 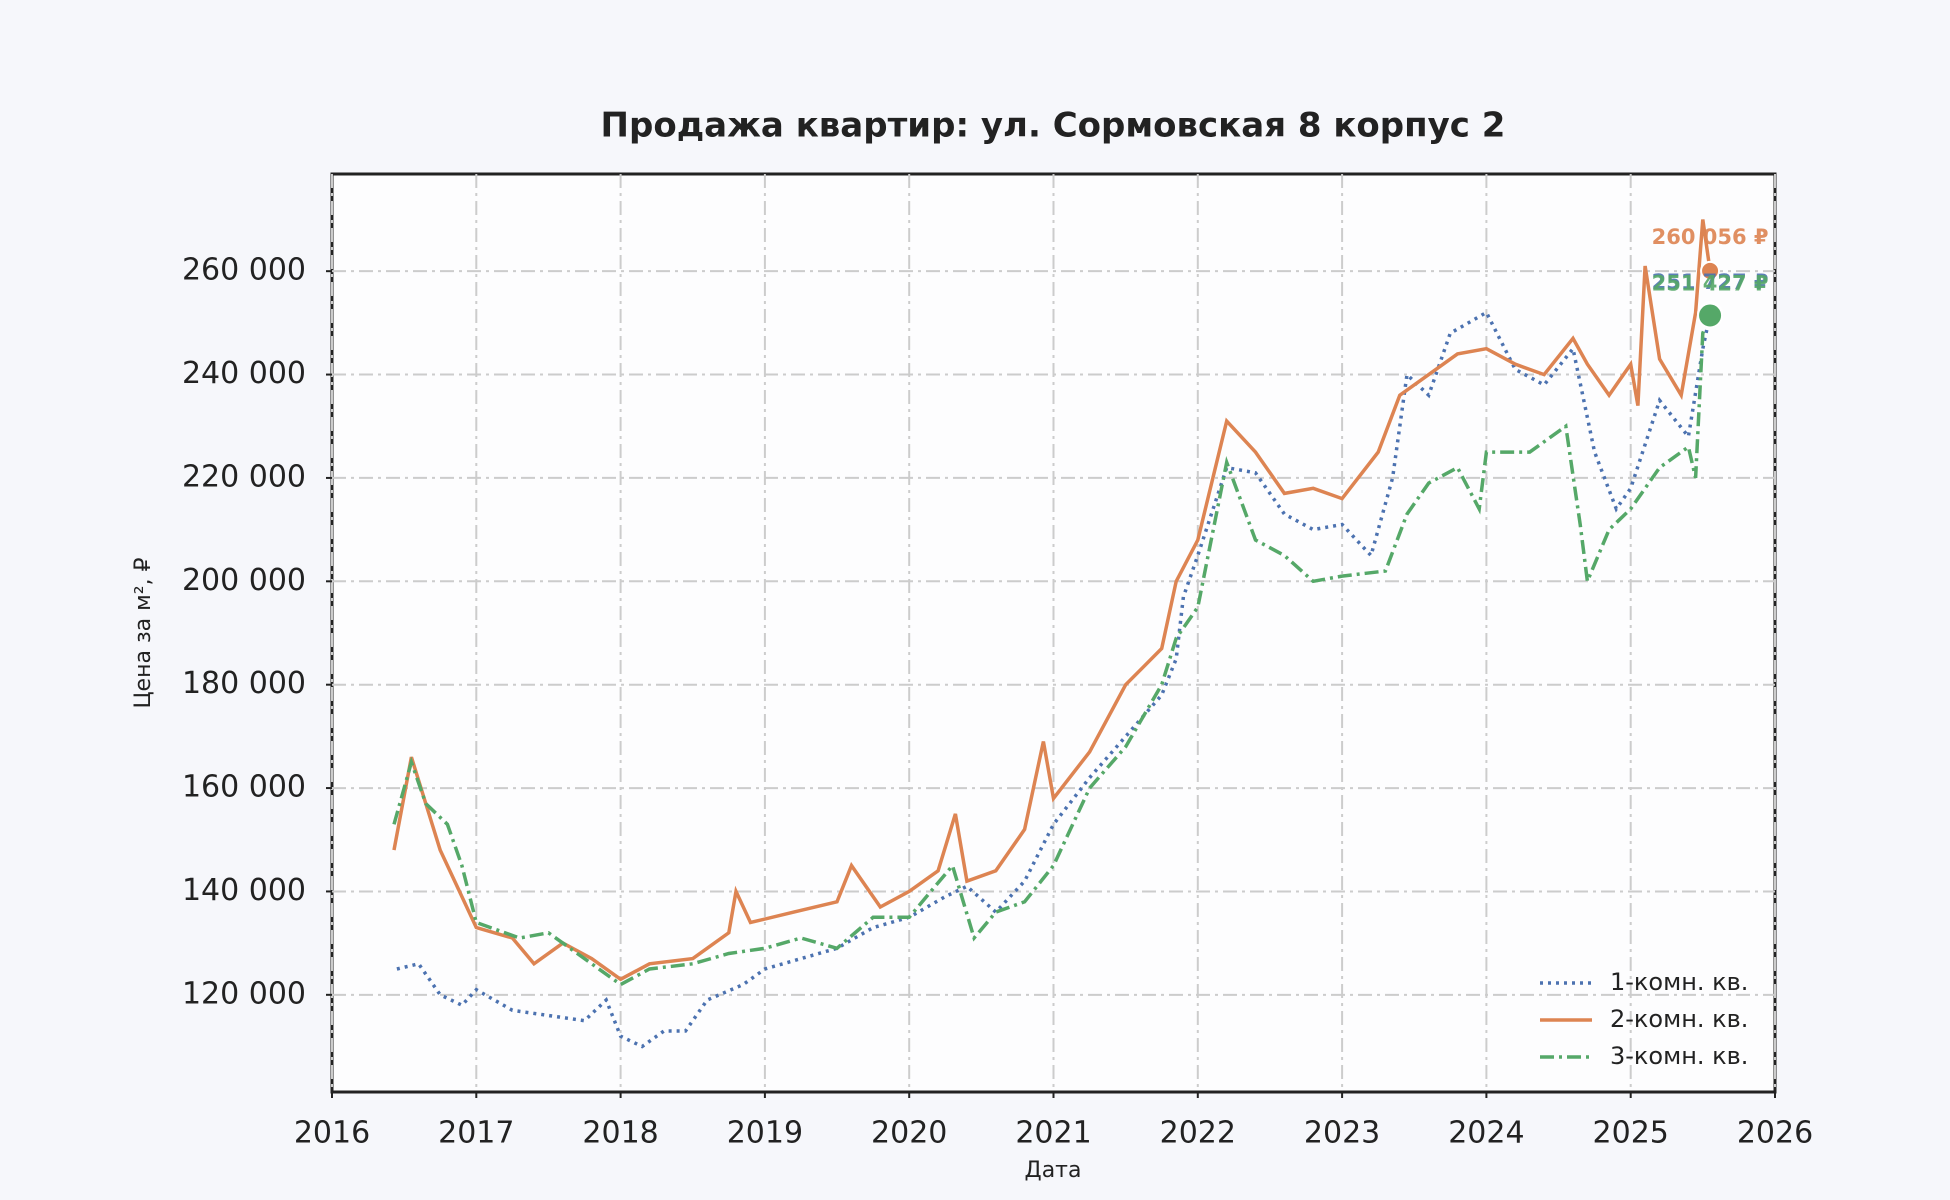 I want to click on legend-label: 2-комн. кв., so click(x=1679, y=1019).